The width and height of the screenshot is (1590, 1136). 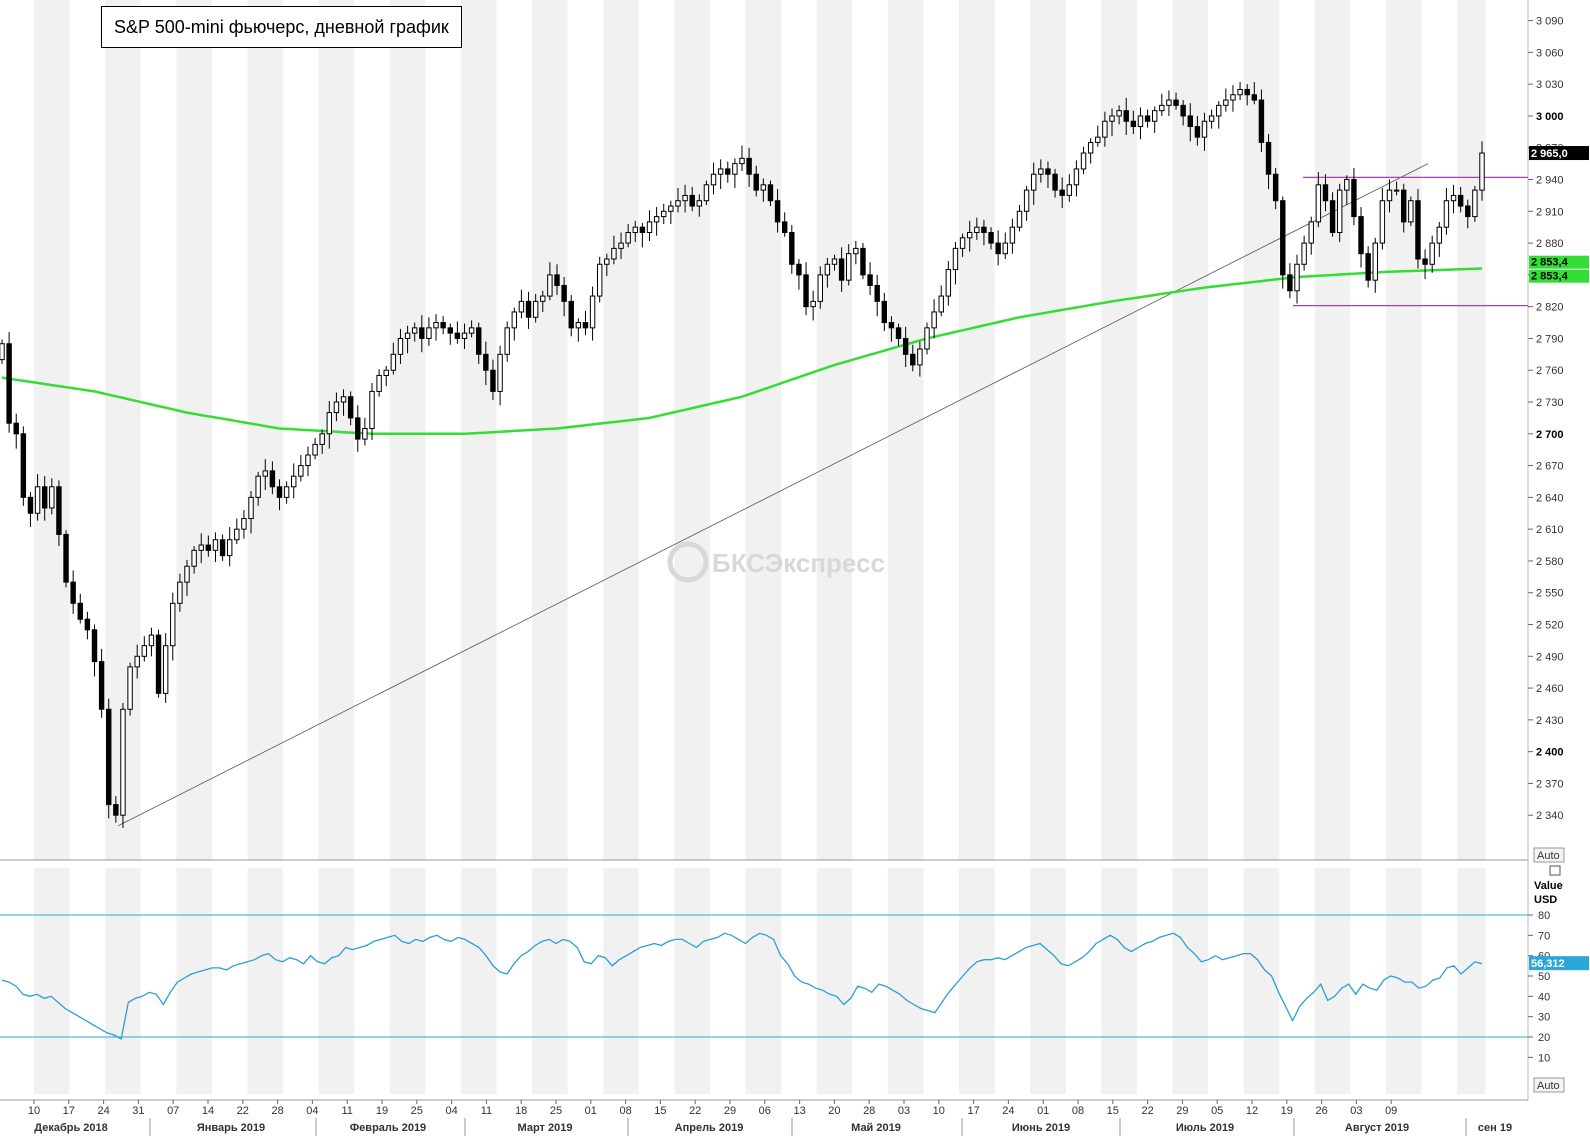 What do you see at coordinates (1041, 1128) in the screenshot?
I see `month-label: Июнь 2019` at bounding box center [1041, 1128].